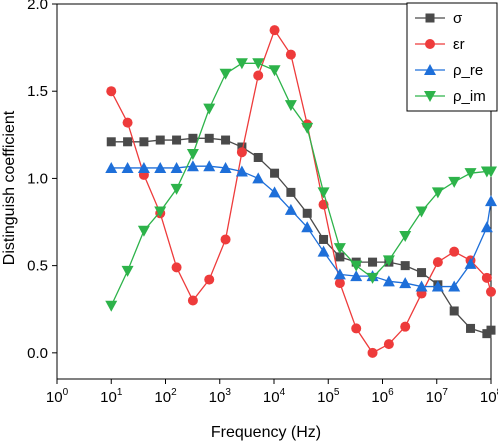  I want to click on x-tick-label: 10¹, so click(111, 396).